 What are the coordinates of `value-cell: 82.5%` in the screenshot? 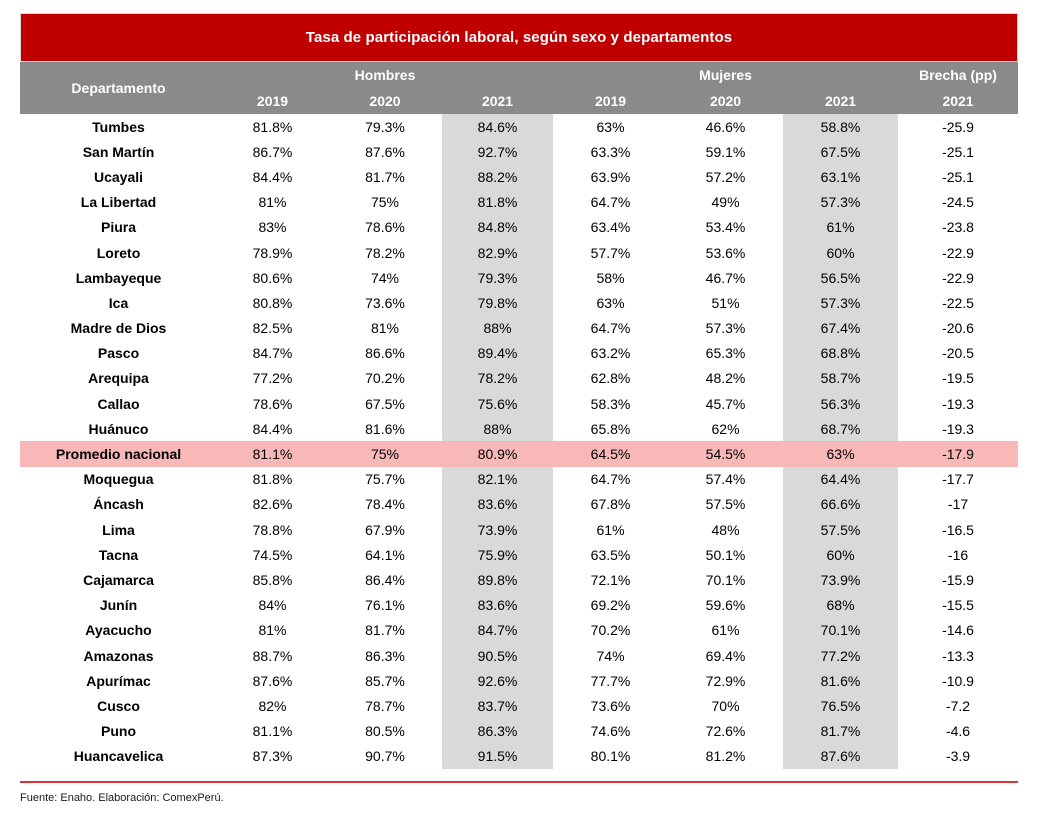 It's located at (272, 328).